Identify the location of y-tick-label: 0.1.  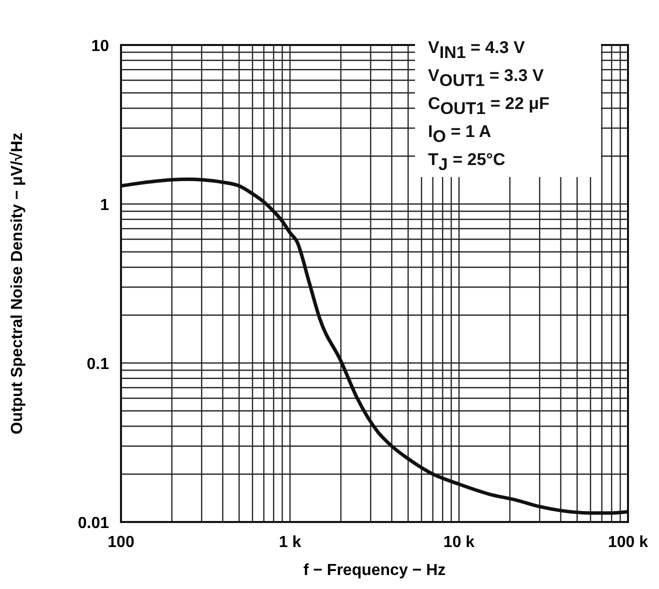
(98, 364).